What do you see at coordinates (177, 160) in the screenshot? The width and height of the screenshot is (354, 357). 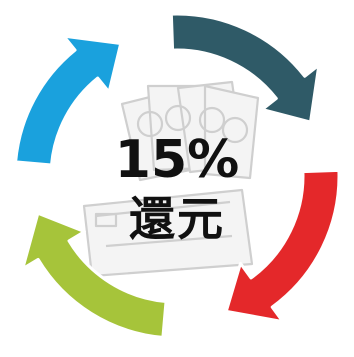 I see `cashback-percent: 15%` at bounding box center [177, 160].